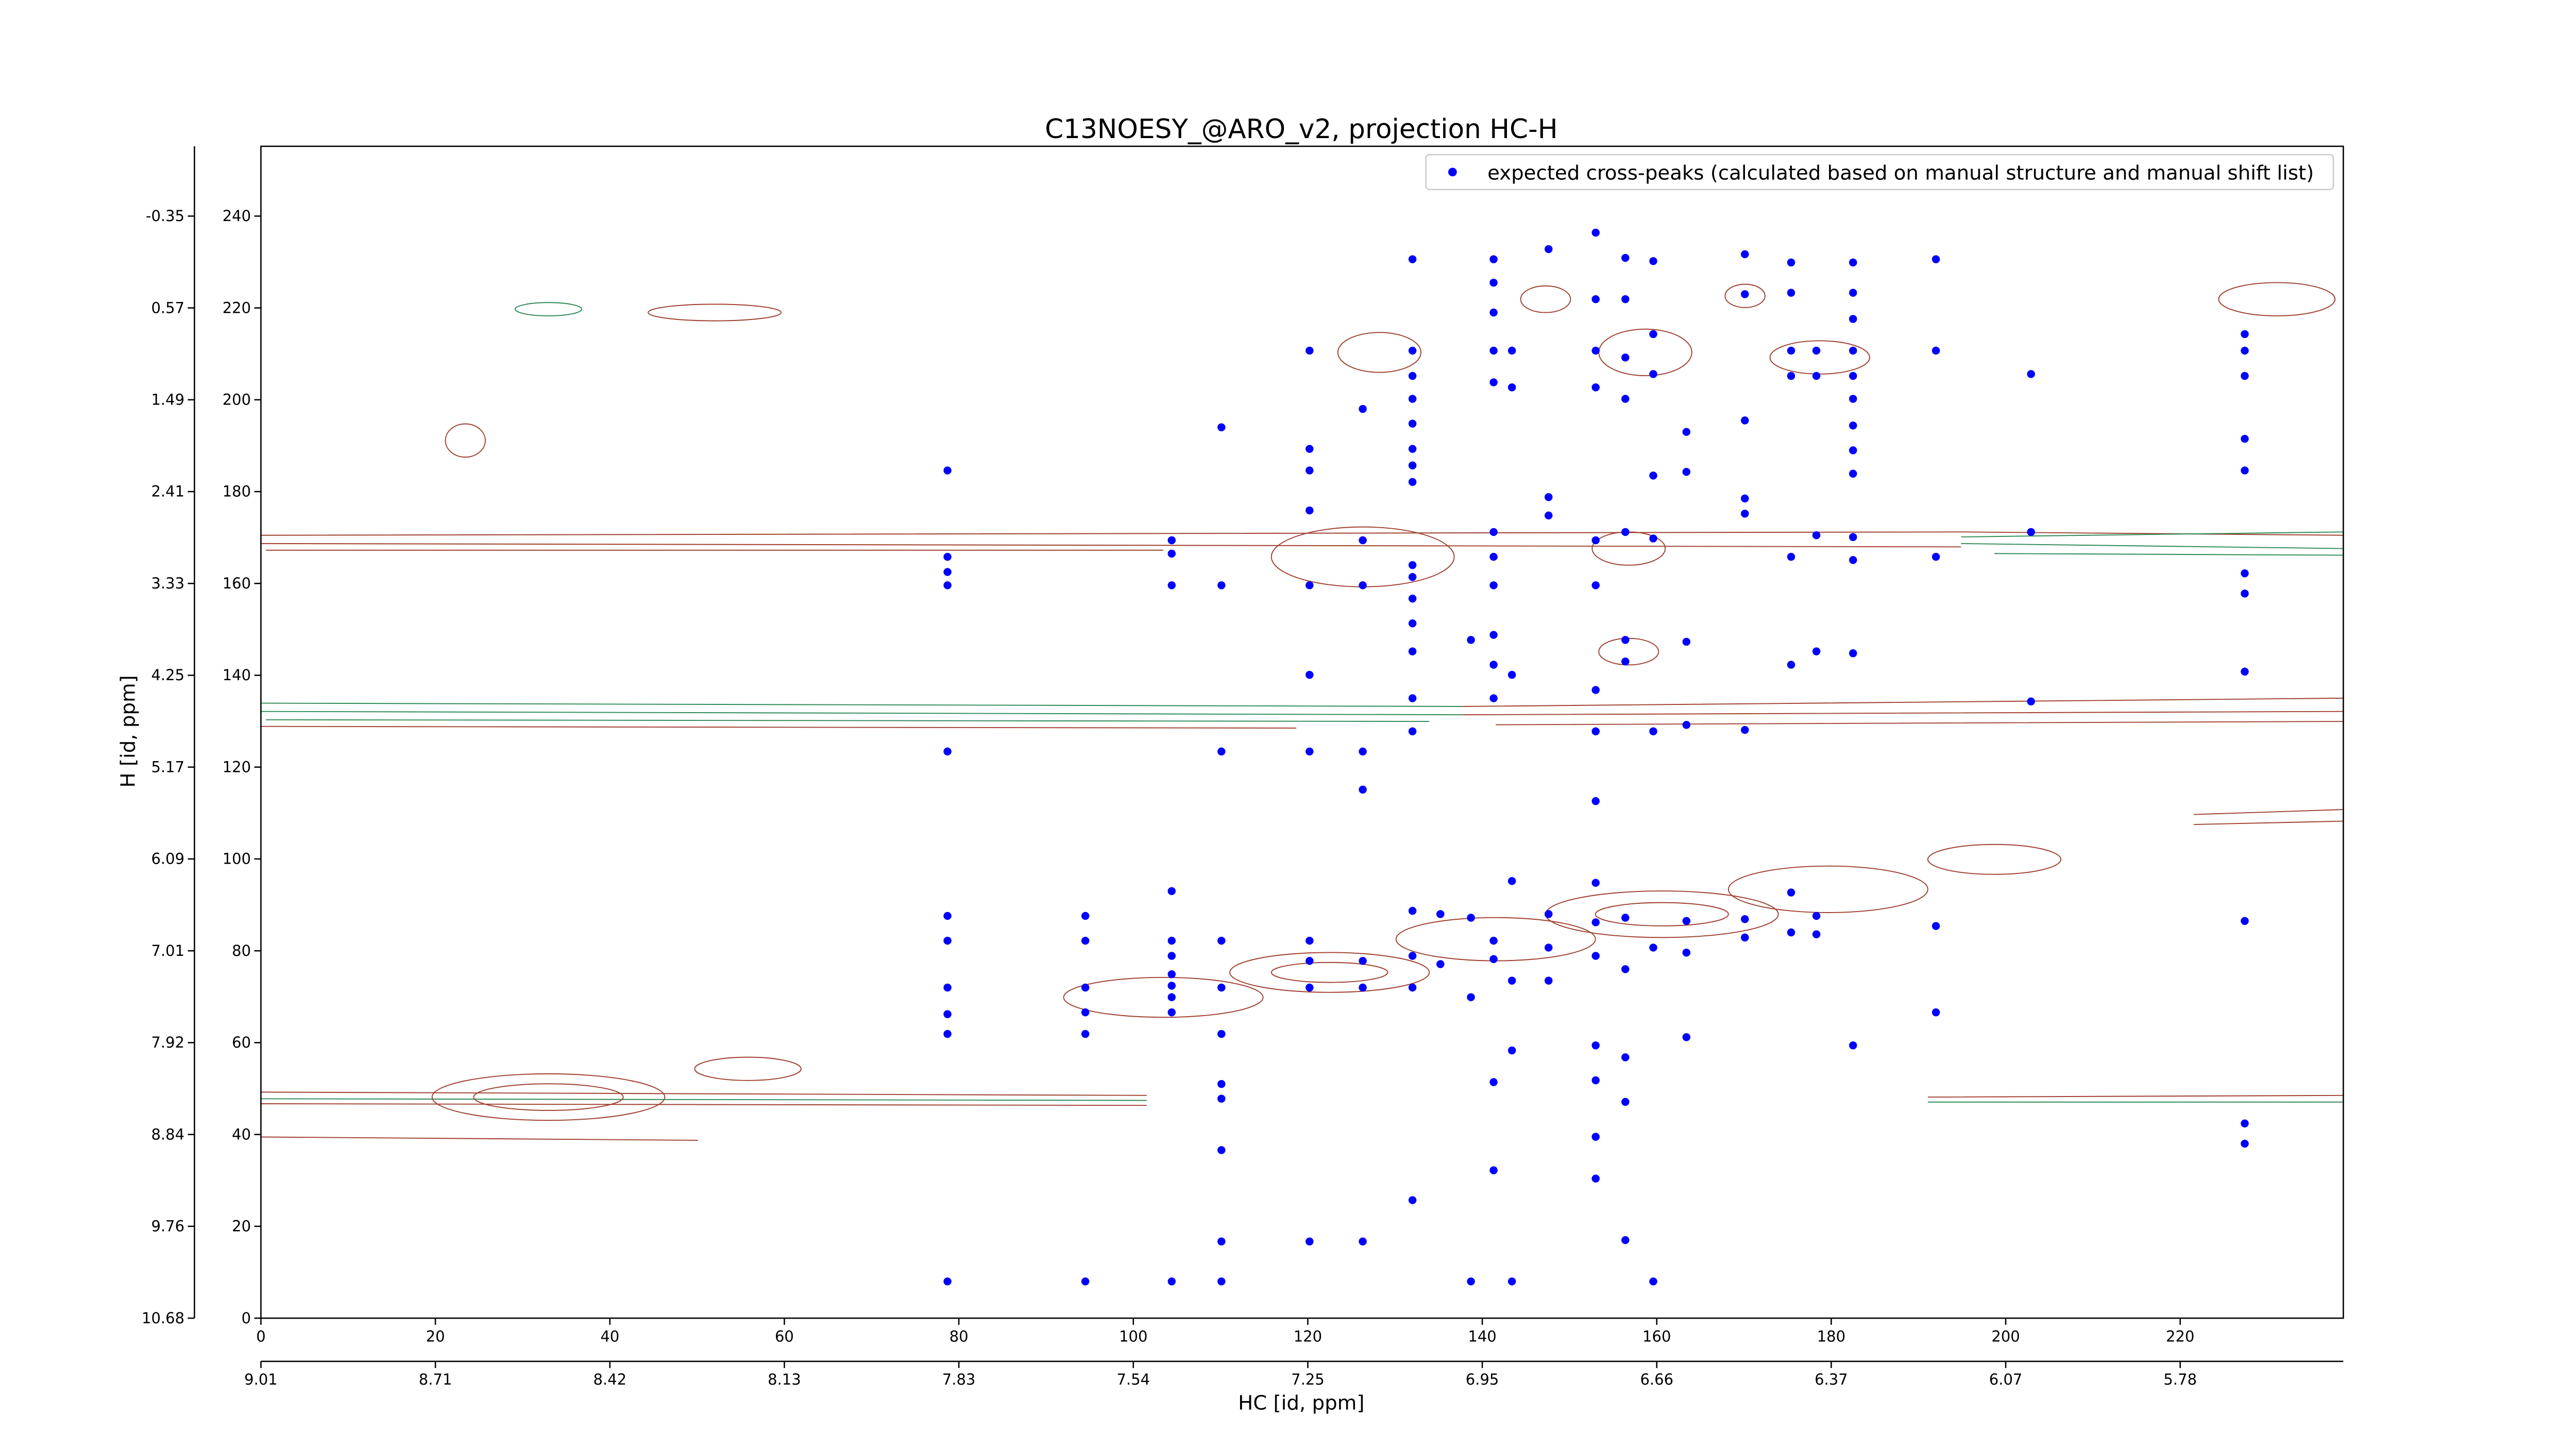 The width and height of the screenshot is (2576, 1449). Describe the element at coordinates (237, 767) in the screenshot. I see `y-tick-label: 120` at that location.